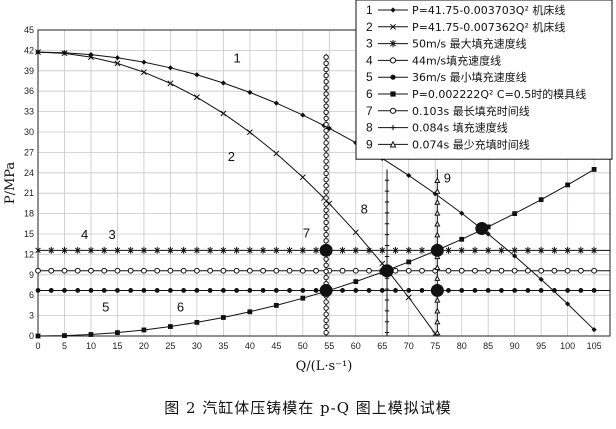  What do you see at coordinates (369, 144) in the screenshot?
I see `legend-item-number: 9` at bounding box center [369, 144].